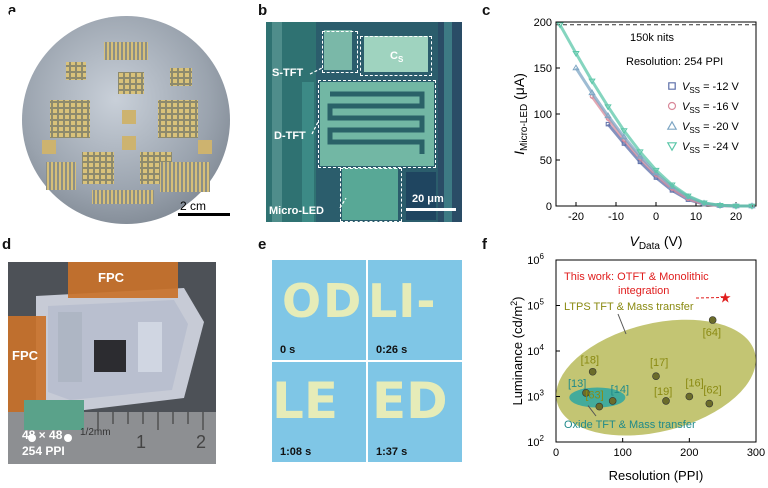 The image size is (768, 488). What do you see at coordinates (711, 148) in the screenshot?
I see `legend-label: VSS = -24 V` at bounding box center [711, 148].